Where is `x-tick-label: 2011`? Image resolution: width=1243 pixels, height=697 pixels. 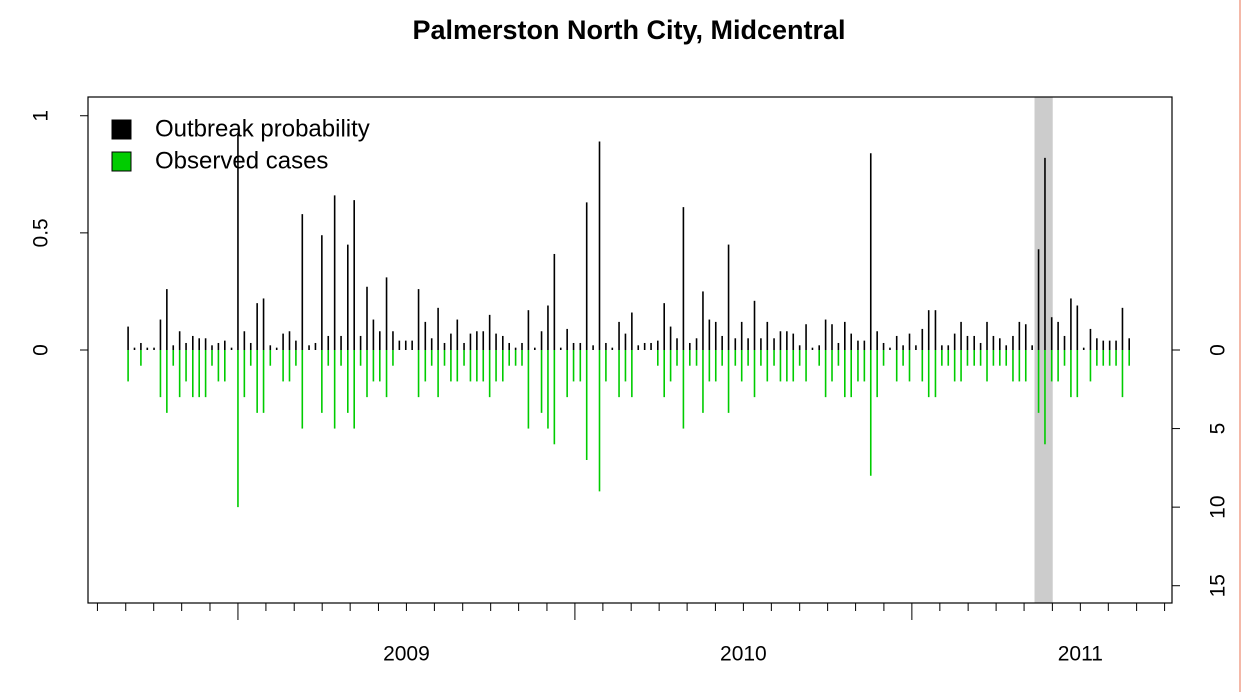
x-tick-label: 2011 is located at coordinates (1080, 654).